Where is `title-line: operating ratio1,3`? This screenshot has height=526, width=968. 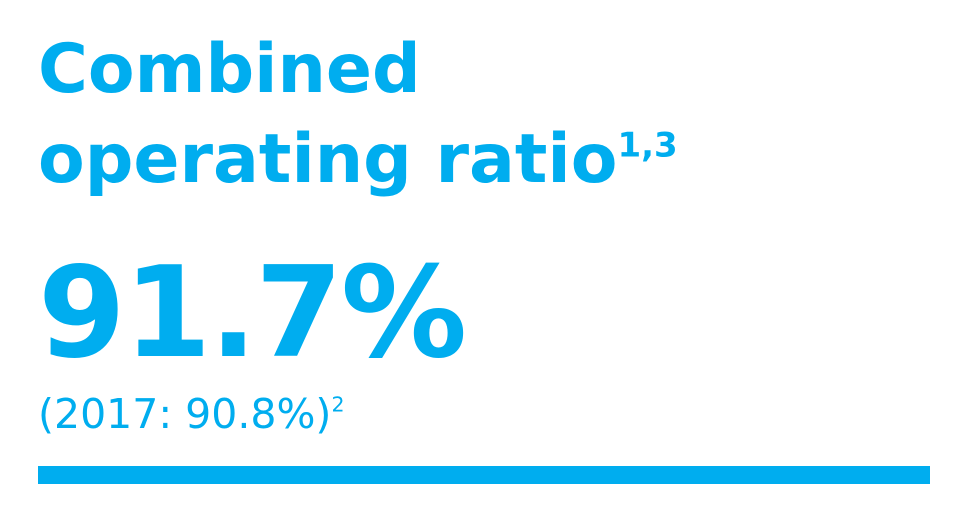
title-line: operating ratio1,3 is located at coordinates (358, 160).